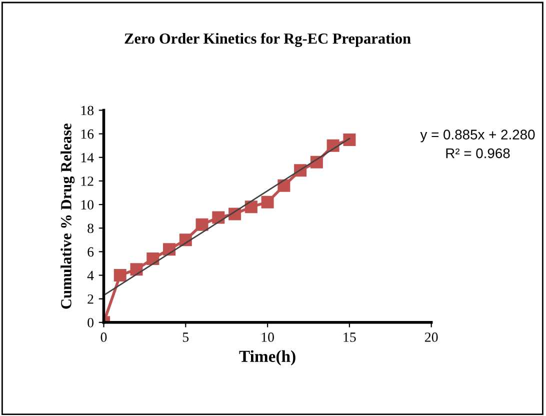 This screenshot has height=416, width=546. What do you see at coordinates (267, 39) in the screenshot?
I see `chart-title: Zero Order Kinetics for Rg-EC Preparation` at bounding box center [267, 39].